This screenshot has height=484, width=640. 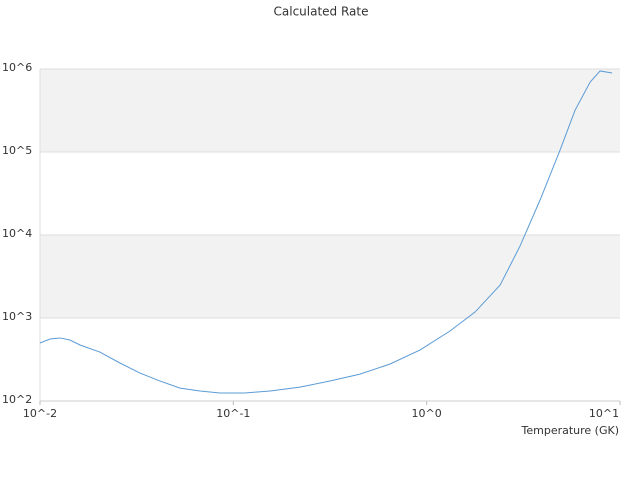 I want to click on chart-title: Calculated Rate, so click(x=321, y=12).